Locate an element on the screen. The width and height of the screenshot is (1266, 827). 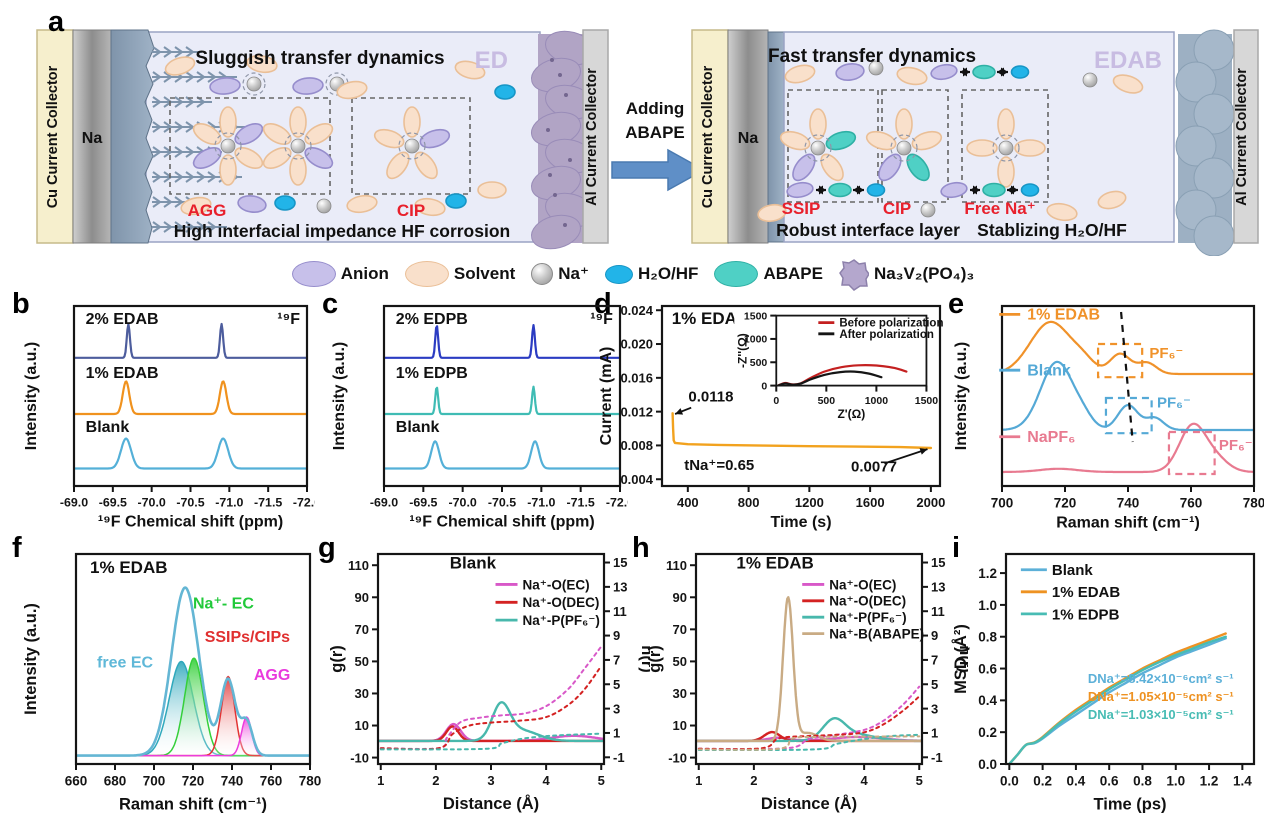
y2-tick-label: 15 is located at coordinates (938, 562).